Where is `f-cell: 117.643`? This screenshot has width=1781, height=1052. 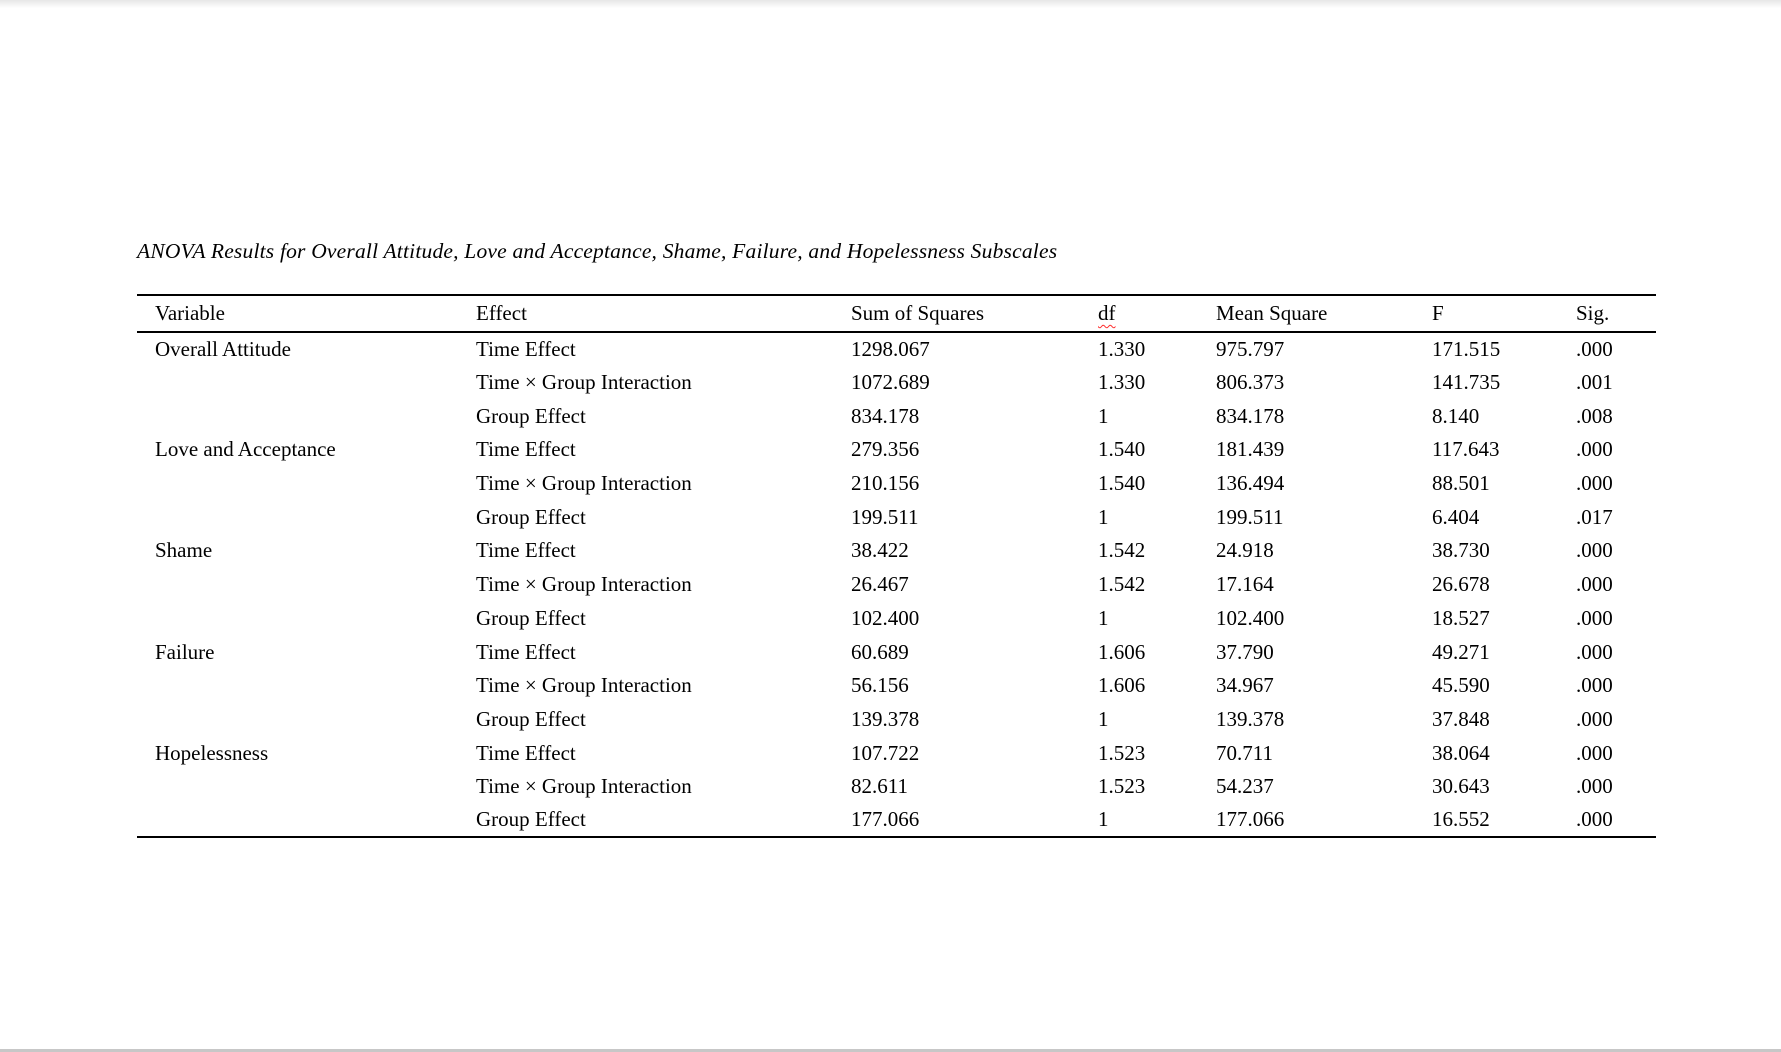
f-cell: 117.643 is located at coordinates (1466, 449).